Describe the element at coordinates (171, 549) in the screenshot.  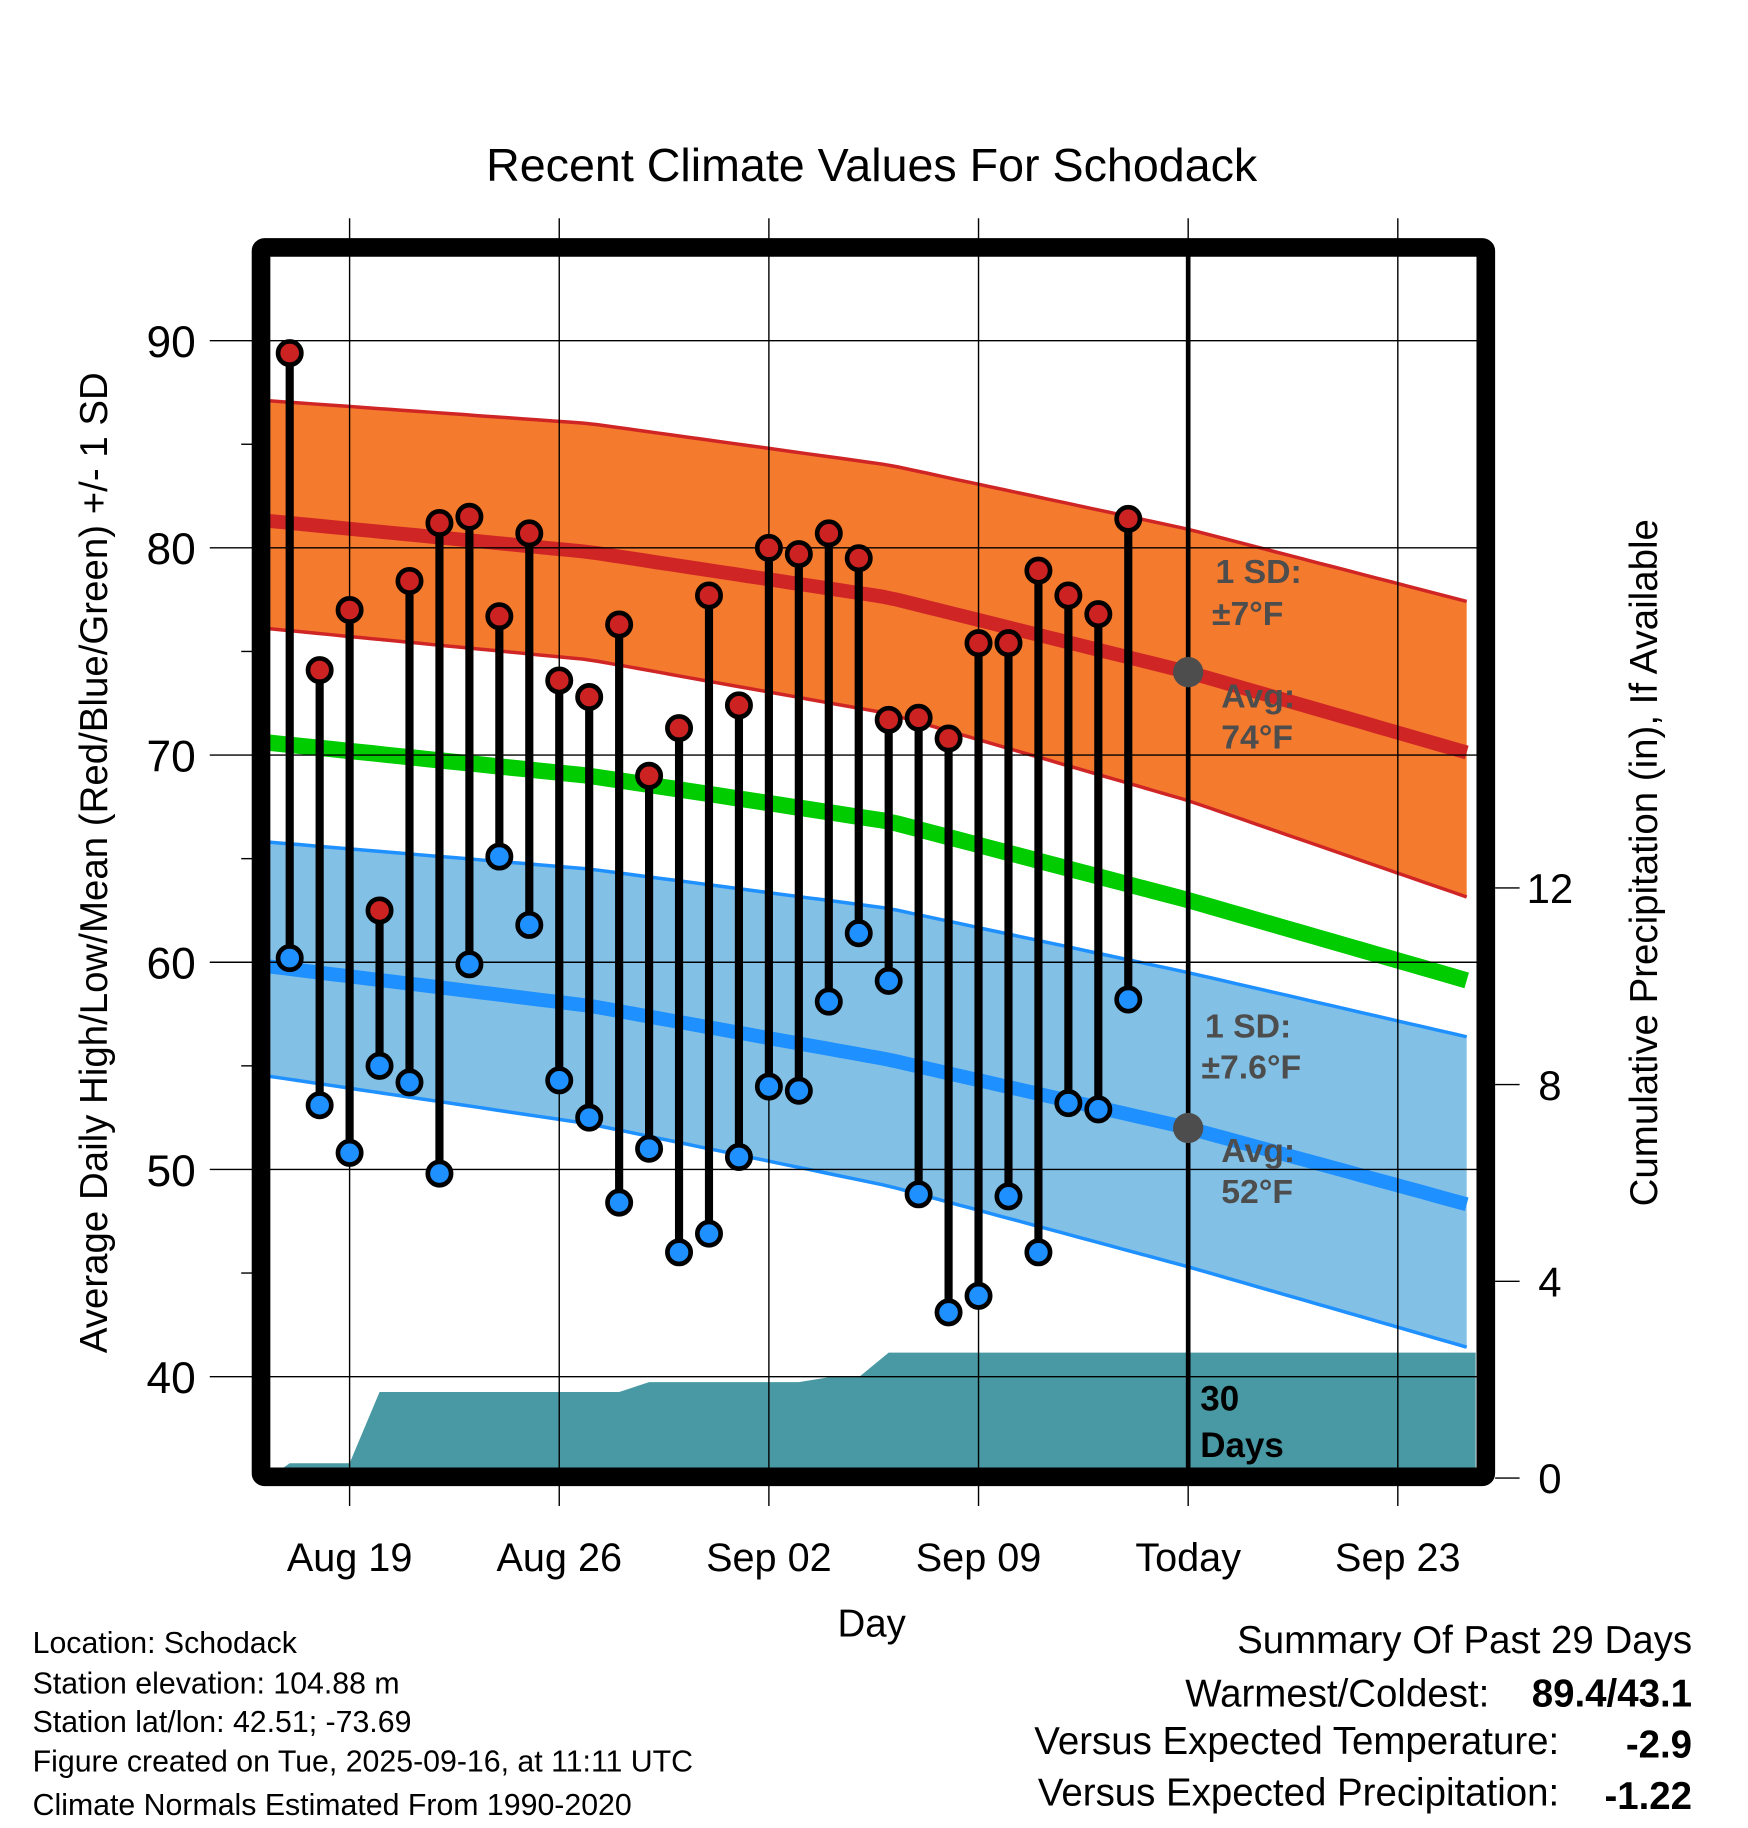
I see `y-tick-label: 80` at that location.